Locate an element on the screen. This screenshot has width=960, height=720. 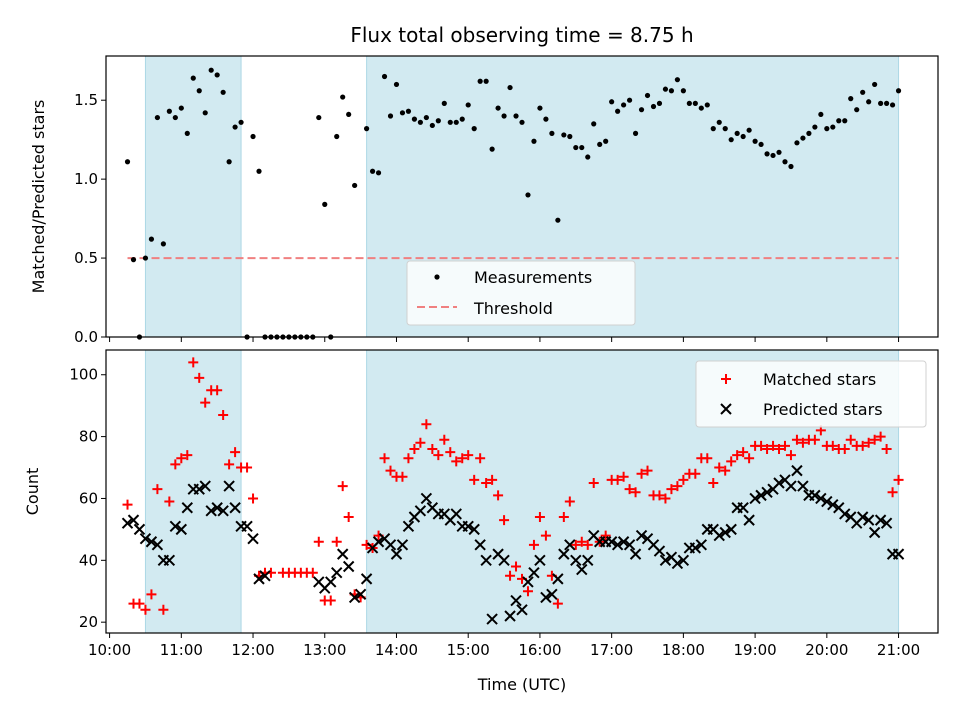
y-tick-label: 1.0 is located at coordinates (86, 179).